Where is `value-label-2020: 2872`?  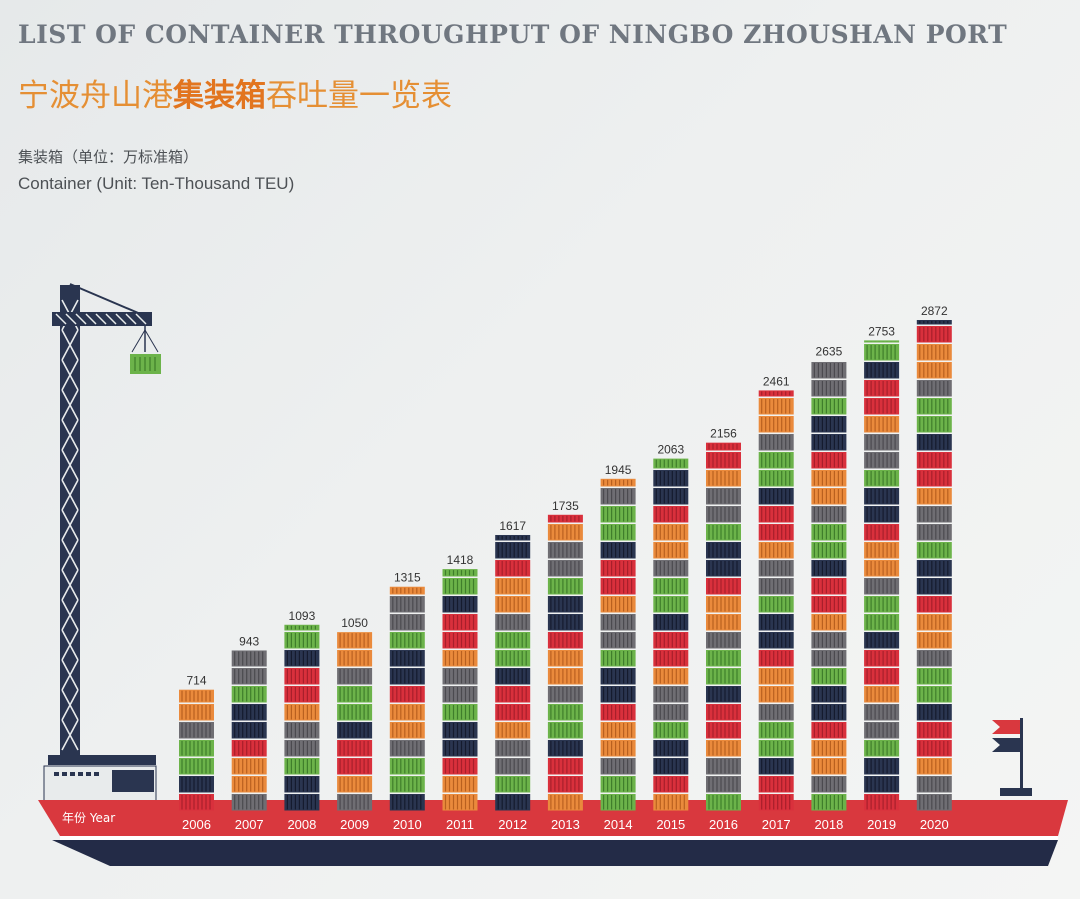
value-label-2020: 2872 is located at coordinates (934, 311).